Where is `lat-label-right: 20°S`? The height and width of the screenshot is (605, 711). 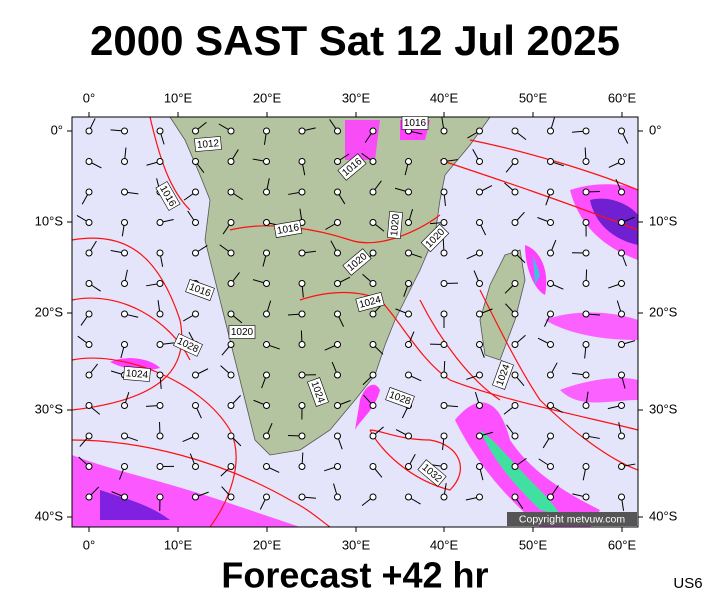
lat-label-right: 20°S is located at coordinates (663, 311).